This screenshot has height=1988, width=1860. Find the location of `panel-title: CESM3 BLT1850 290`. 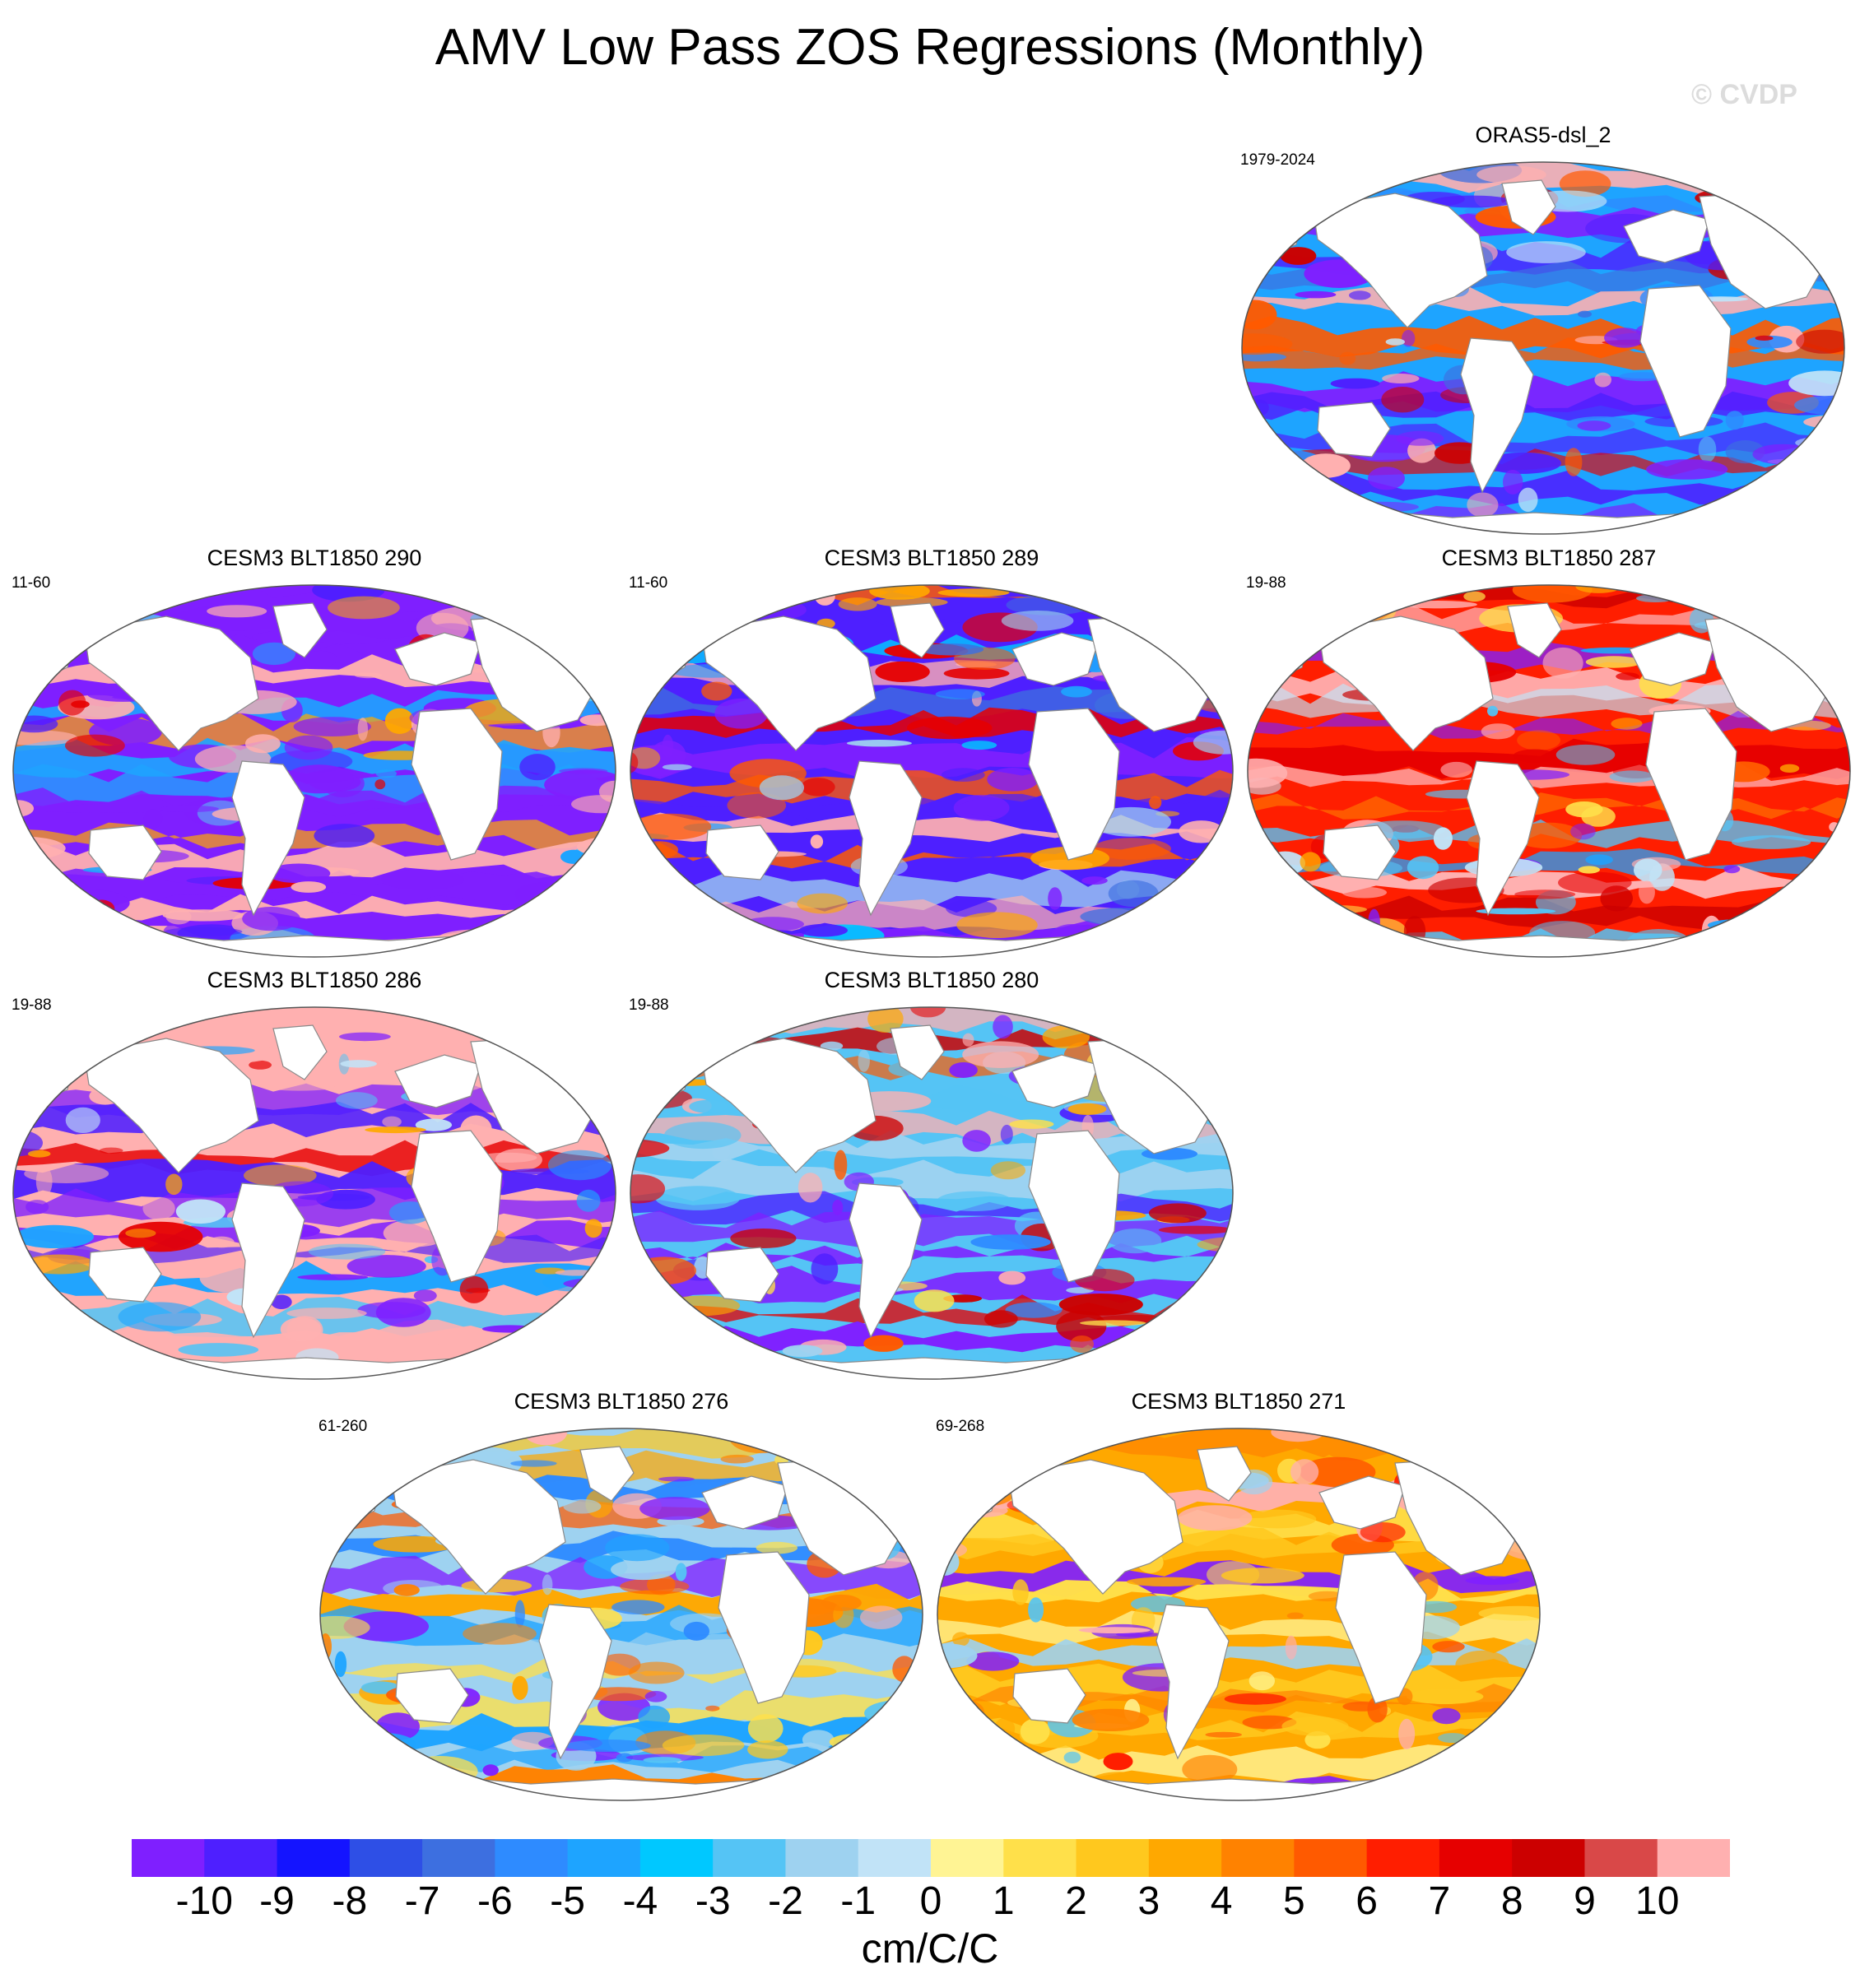

panel-title: CESM3 BLT1850 290 is located at coordinates (314, 558).